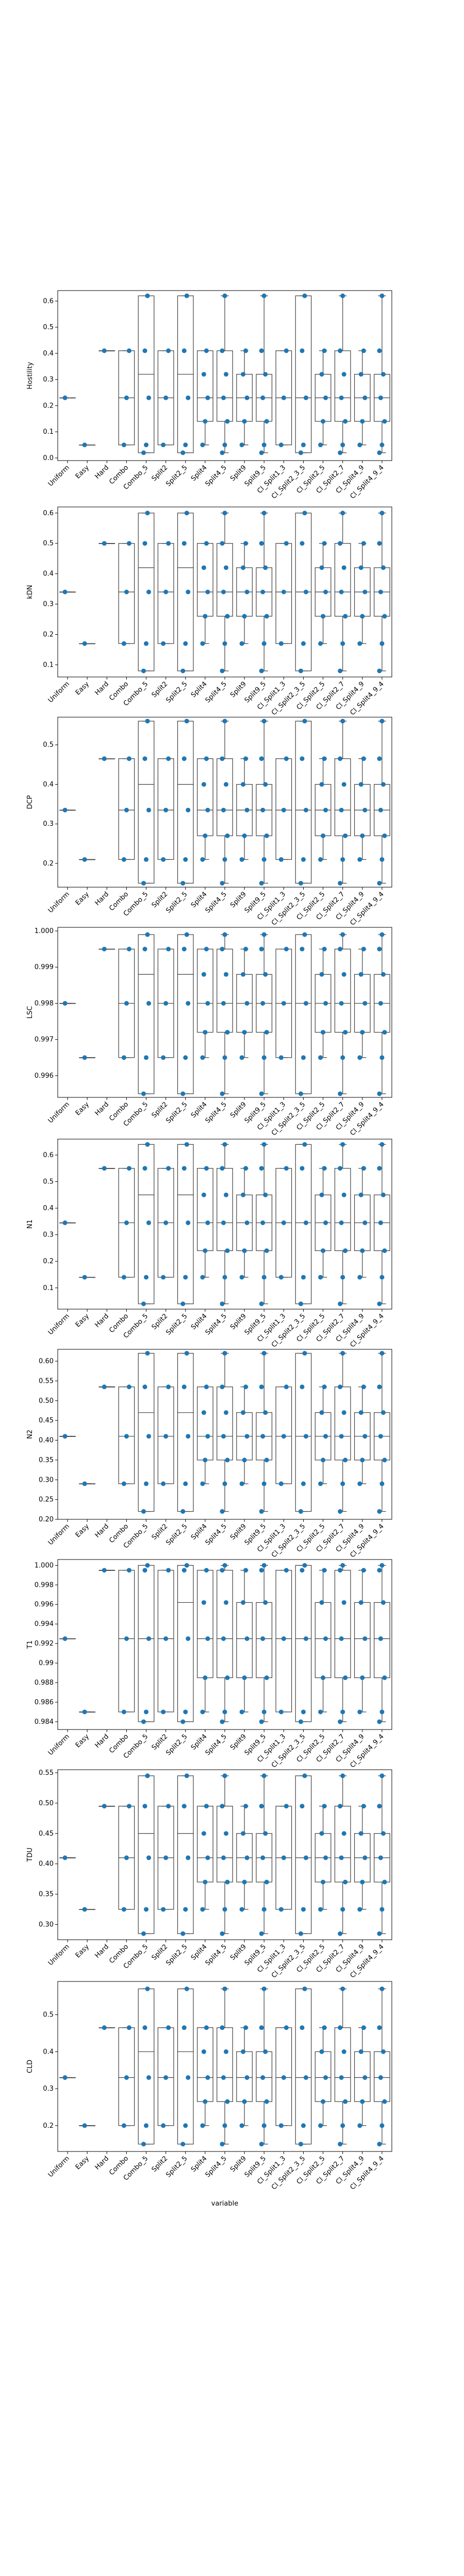 The width and height of the screenshot is (464, 2576). Describe the element at coordinates (46, 1803) in the screenshot. I see `y-tick-label: 0.50` at that location.